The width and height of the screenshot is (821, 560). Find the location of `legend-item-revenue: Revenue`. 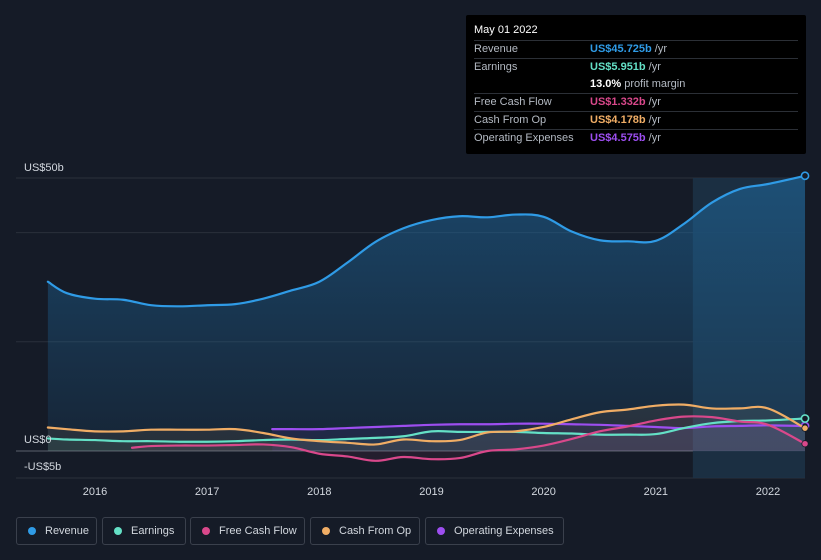

legend-item-revenue: Revenue is located at coordinates (56, 531).